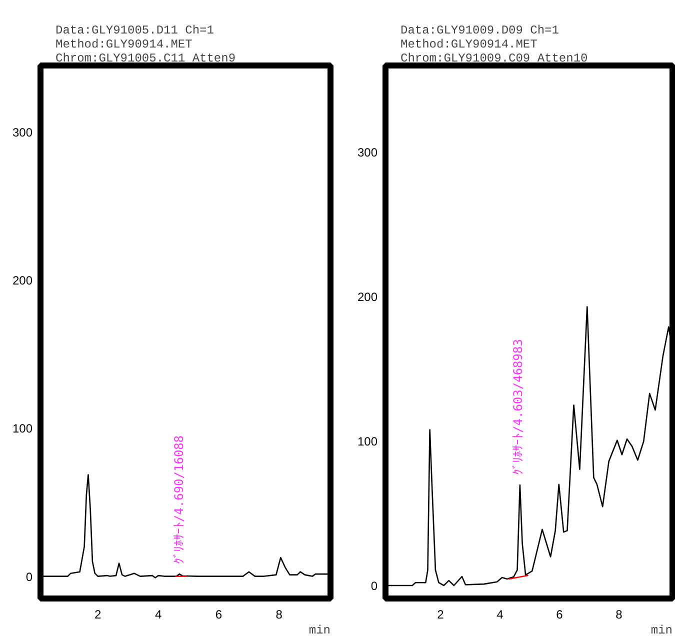 This screenshot has width=675, height=637. What do you see at coordinates (517, 407) in the screenshot?
I see `annotation: ｸﾞﾘﾎｻｰﾄ/4.603/468983` at bounding box center [517, 407].